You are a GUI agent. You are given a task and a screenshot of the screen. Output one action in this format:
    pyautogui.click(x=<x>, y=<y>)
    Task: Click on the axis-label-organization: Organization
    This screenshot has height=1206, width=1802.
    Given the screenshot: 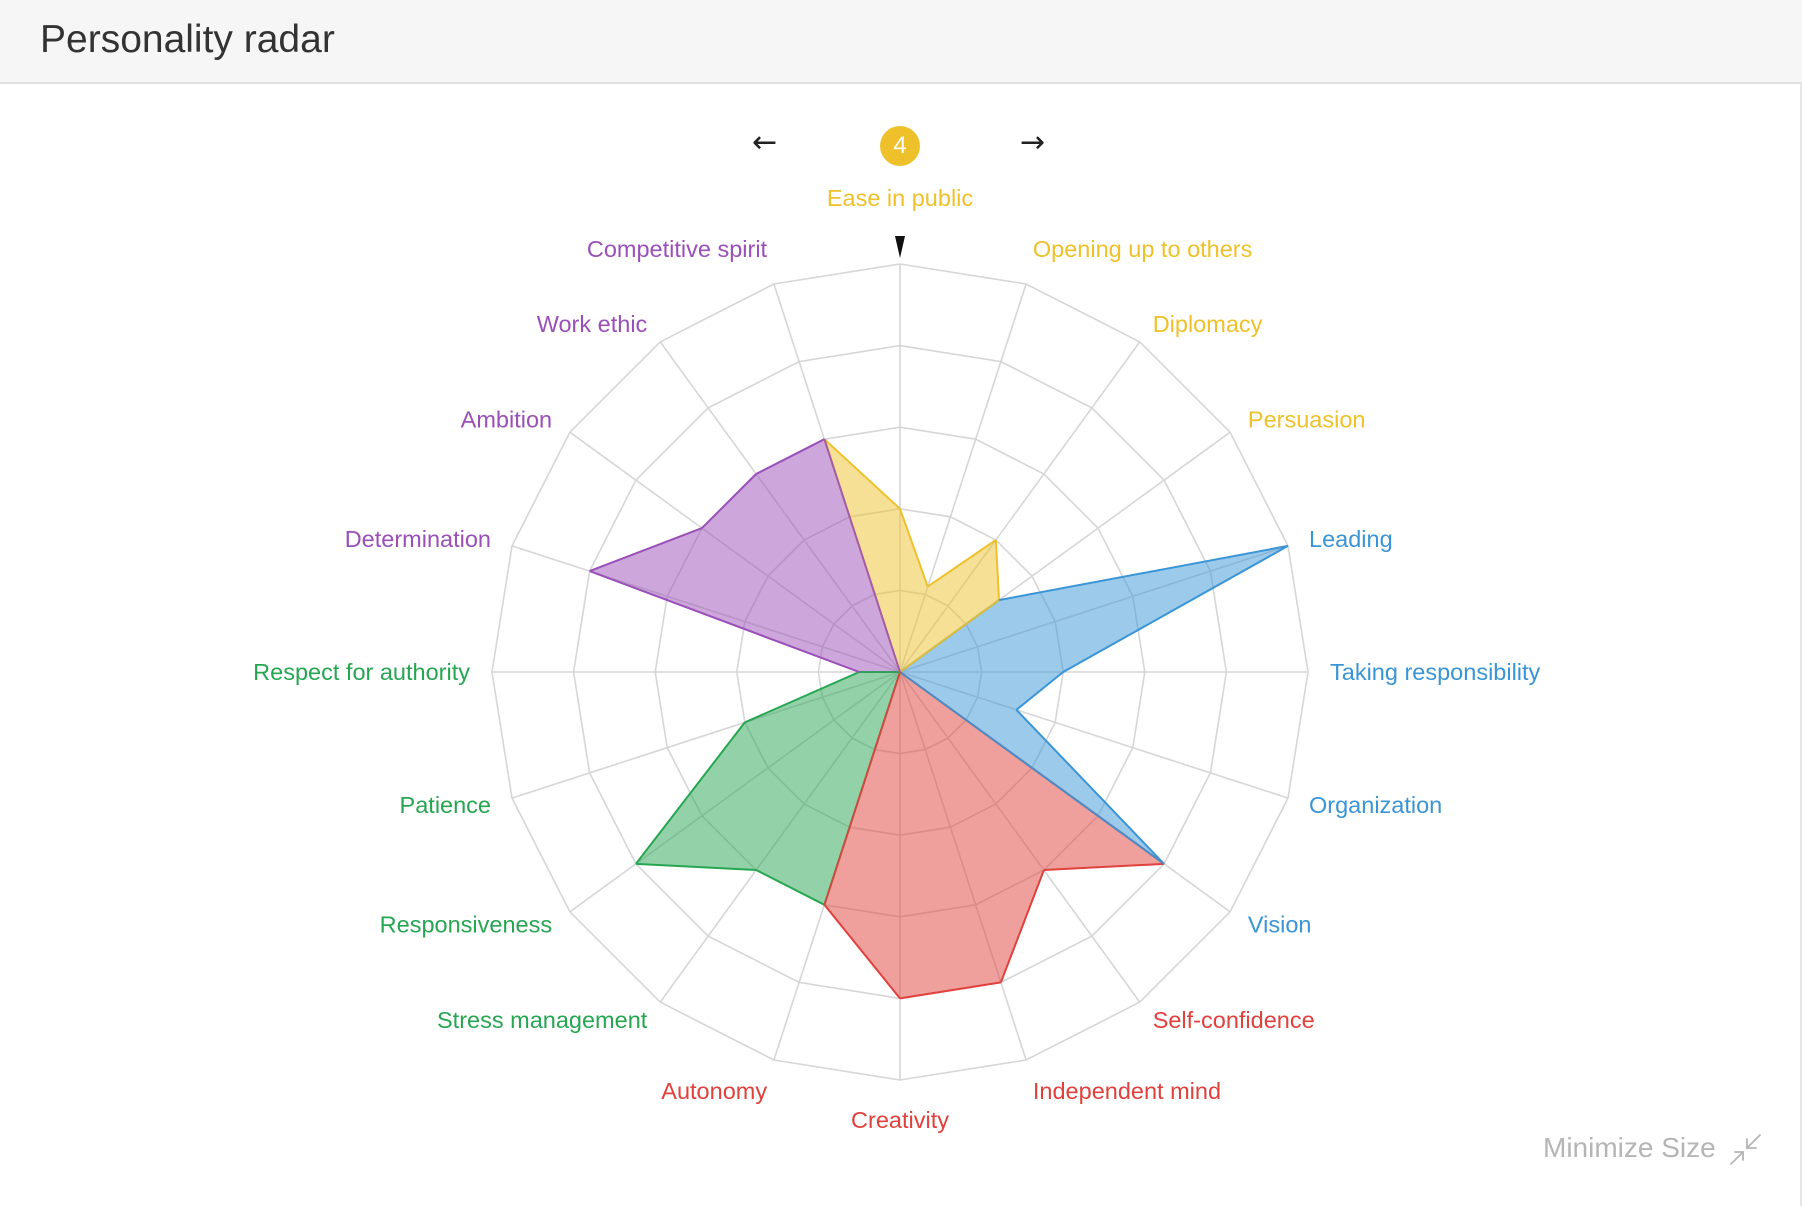 What is the action you would take?
    pyautogui.click(x=1375, y=805)
    